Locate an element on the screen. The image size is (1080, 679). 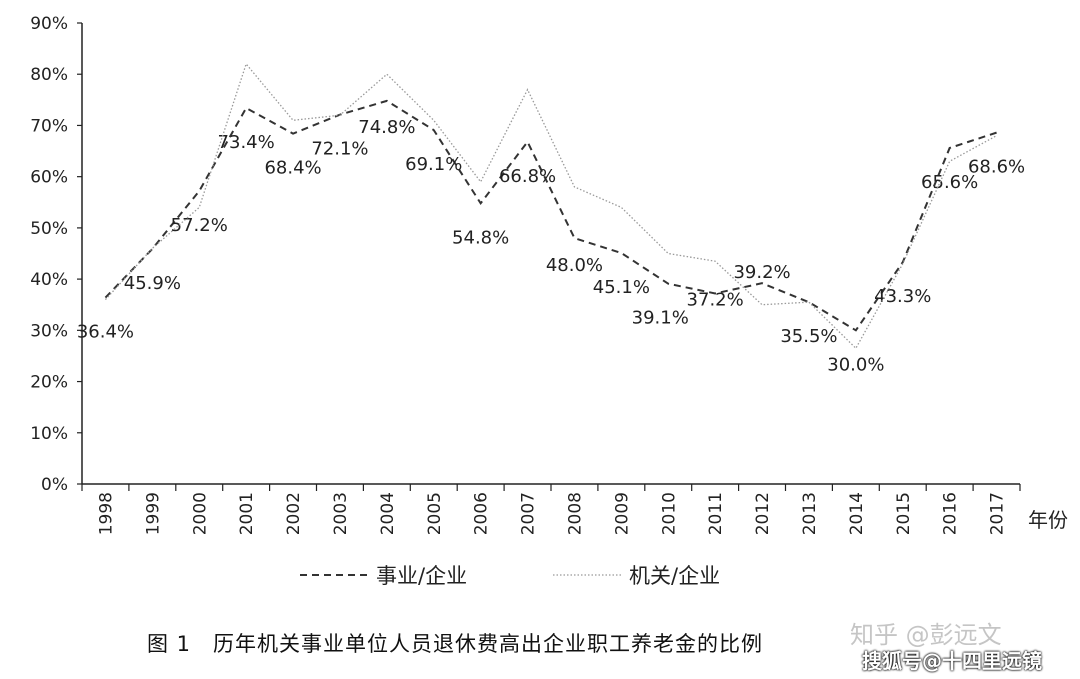
y-tick-label: 80% is located at coordinates (49, 75).